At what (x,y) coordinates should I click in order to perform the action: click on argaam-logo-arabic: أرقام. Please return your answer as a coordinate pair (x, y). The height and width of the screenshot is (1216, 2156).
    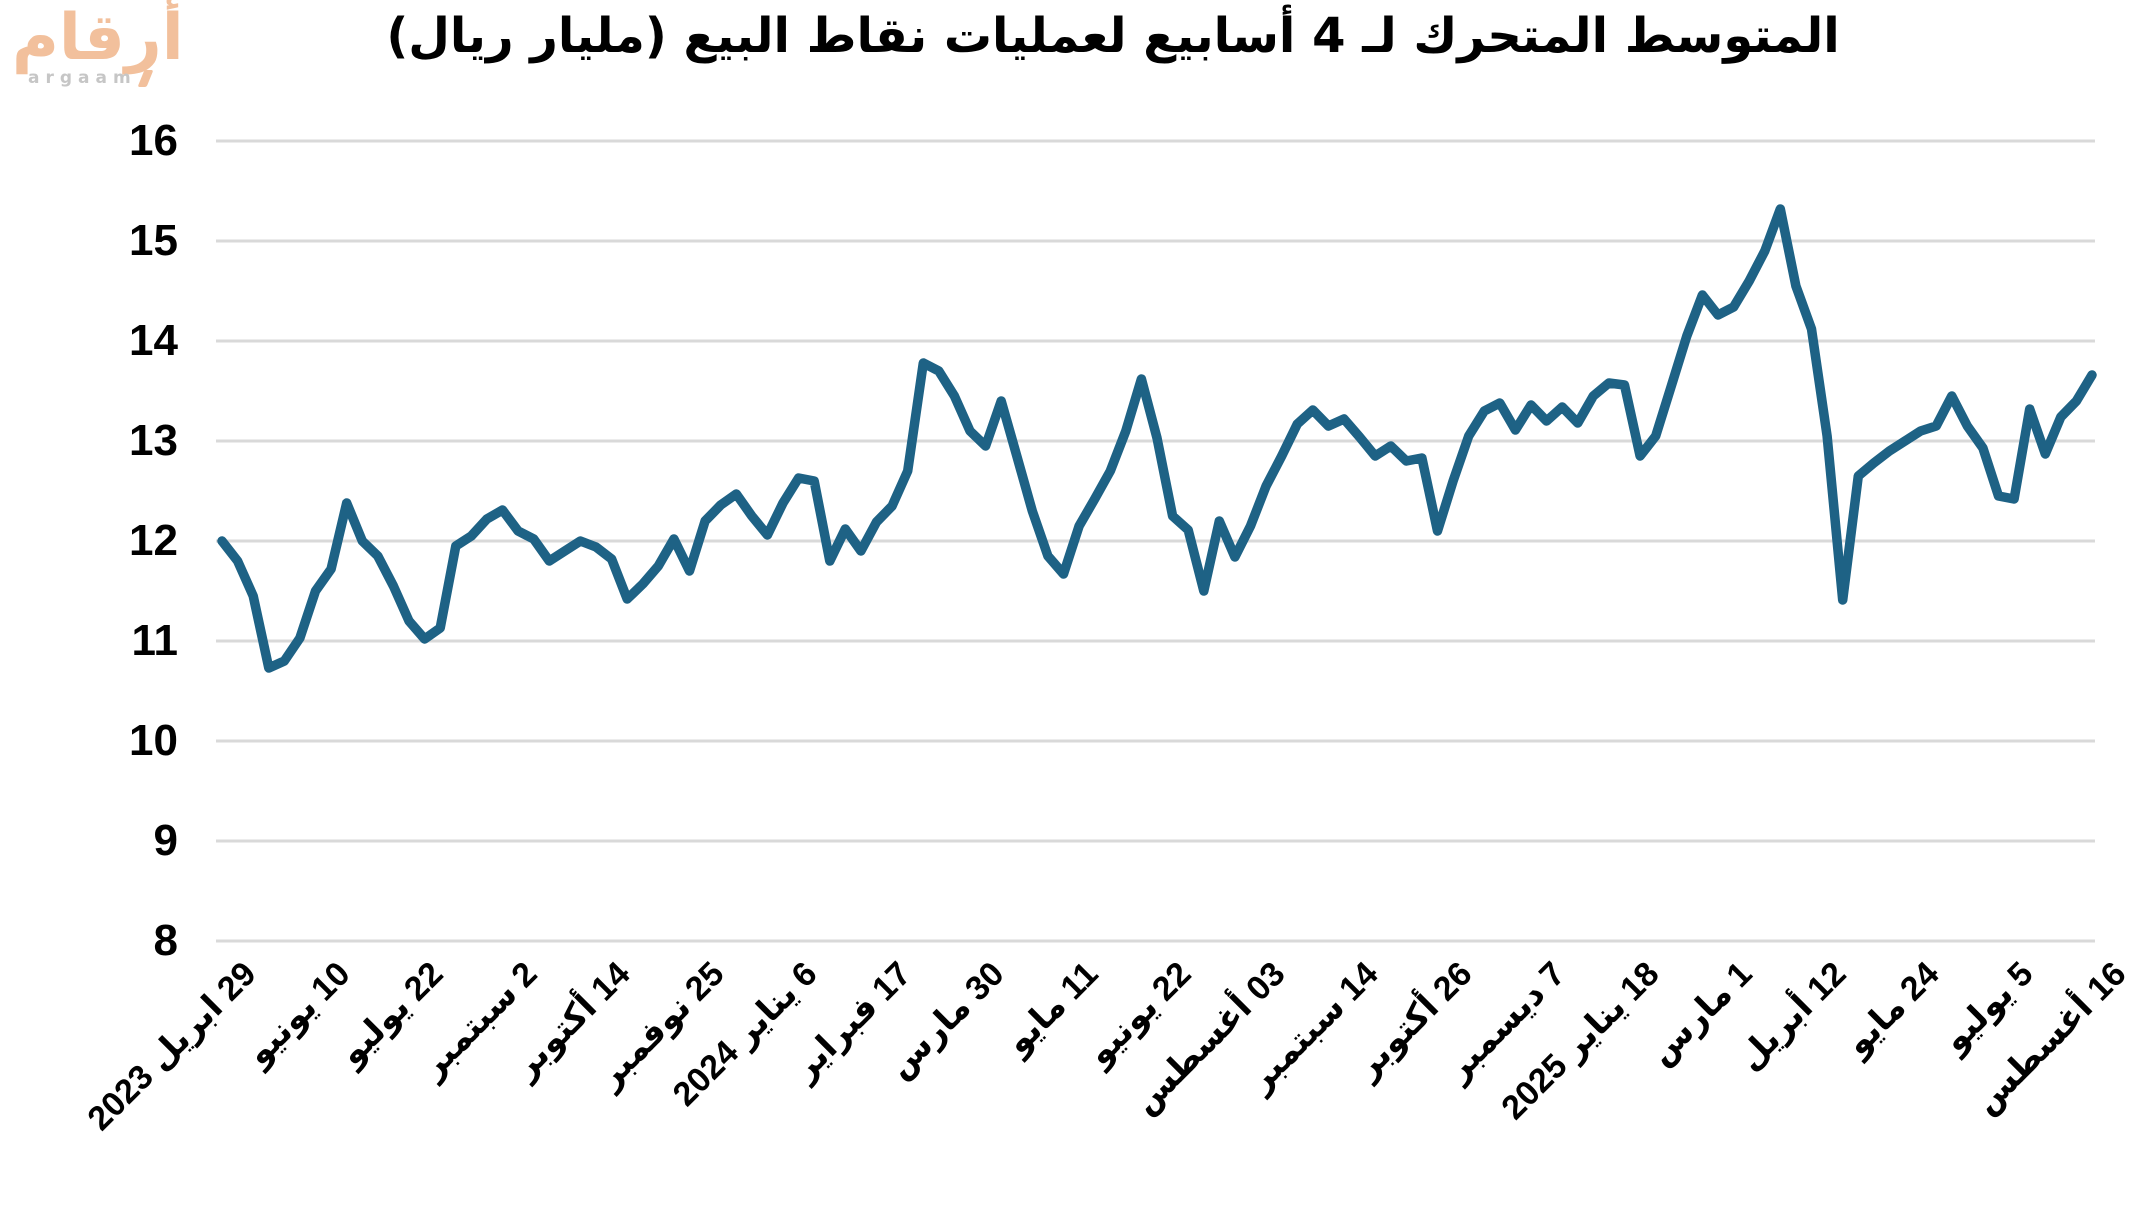
    Looking at the image, I should click on (99, 38).